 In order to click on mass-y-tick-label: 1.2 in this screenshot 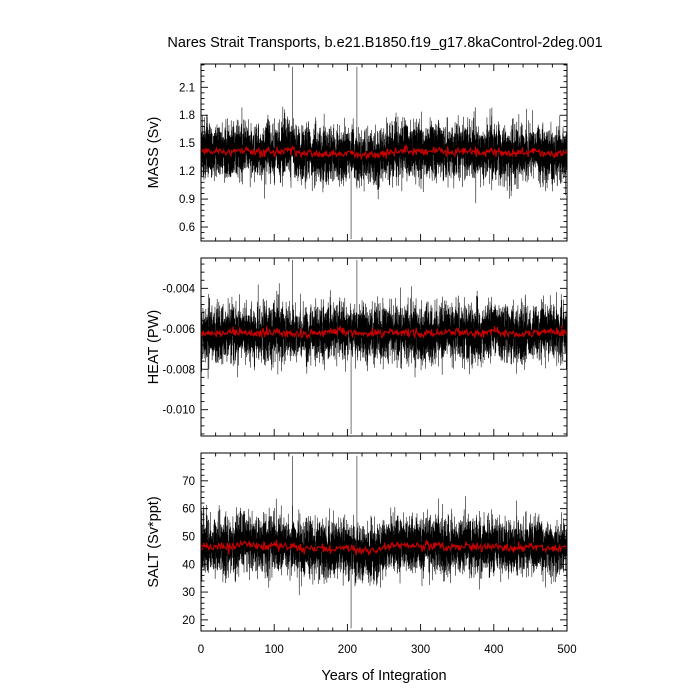, I will do `click(187, 172)`.